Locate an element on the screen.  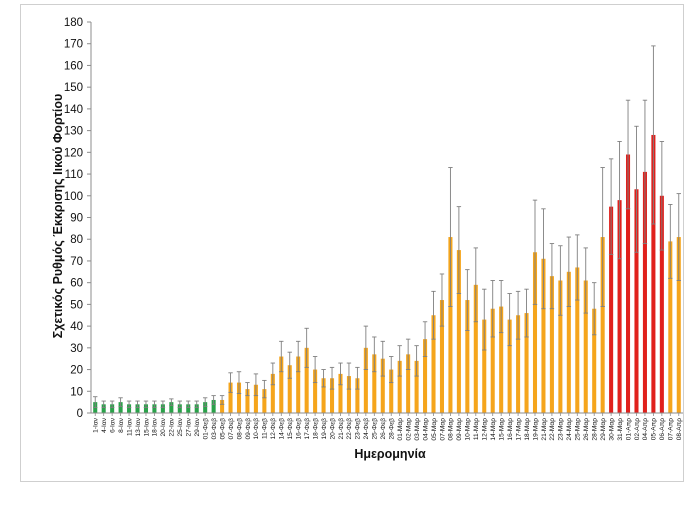
y-tick-label: 160 is located at coordinates (73, 66).